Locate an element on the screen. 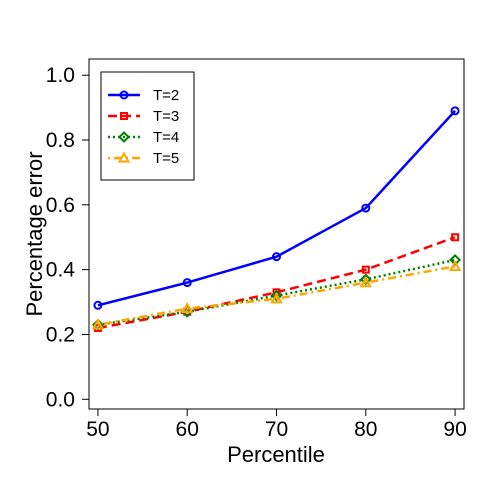  y-axis: 0.0 0.2 0.4 0.6 0.8 1.0 is located at coordinates (68, 237).